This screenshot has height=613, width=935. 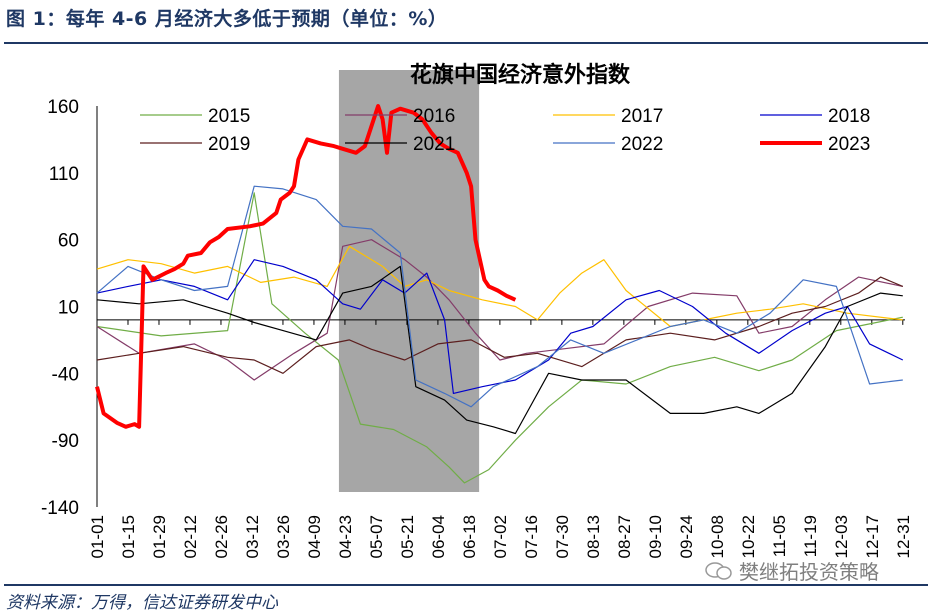 I want to click on series-line-2017, so click(x=499, y=286).